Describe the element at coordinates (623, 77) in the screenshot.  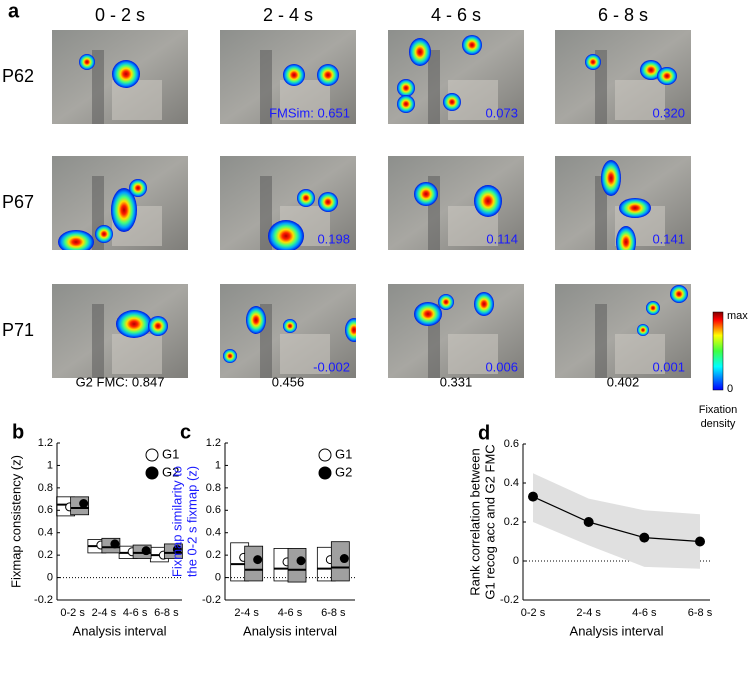
I see `fixation-map: 0.320` at that location.